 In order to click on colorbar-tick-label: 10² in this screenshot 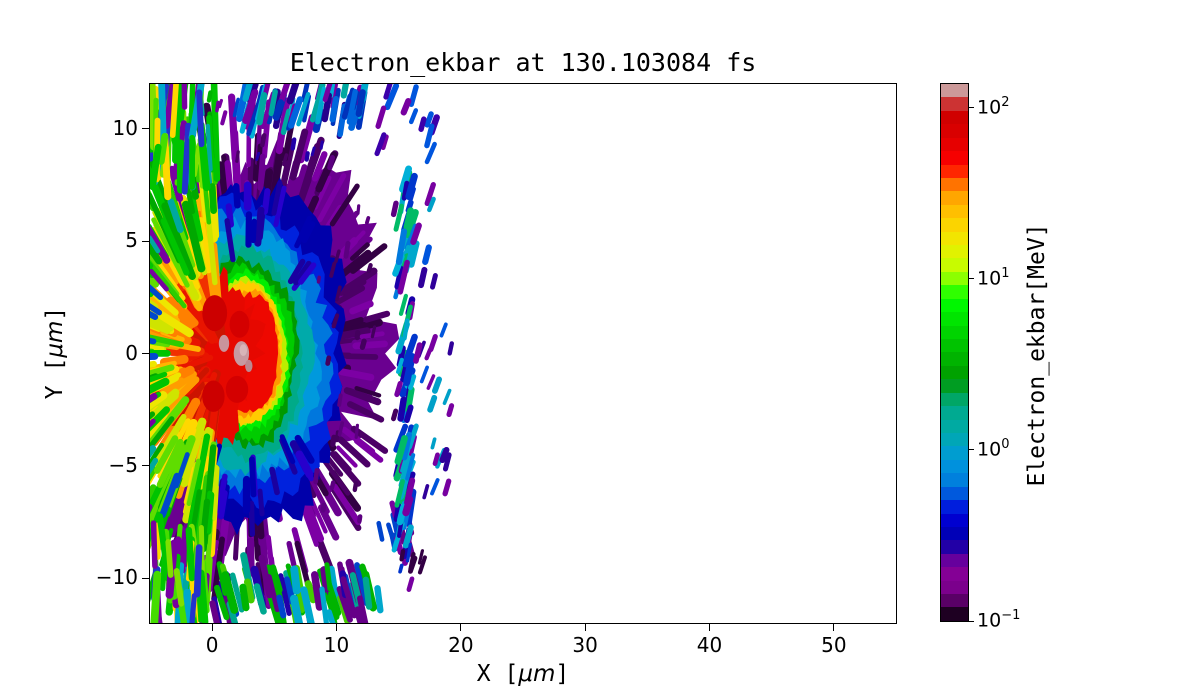, I will do `click(993, 106)`.